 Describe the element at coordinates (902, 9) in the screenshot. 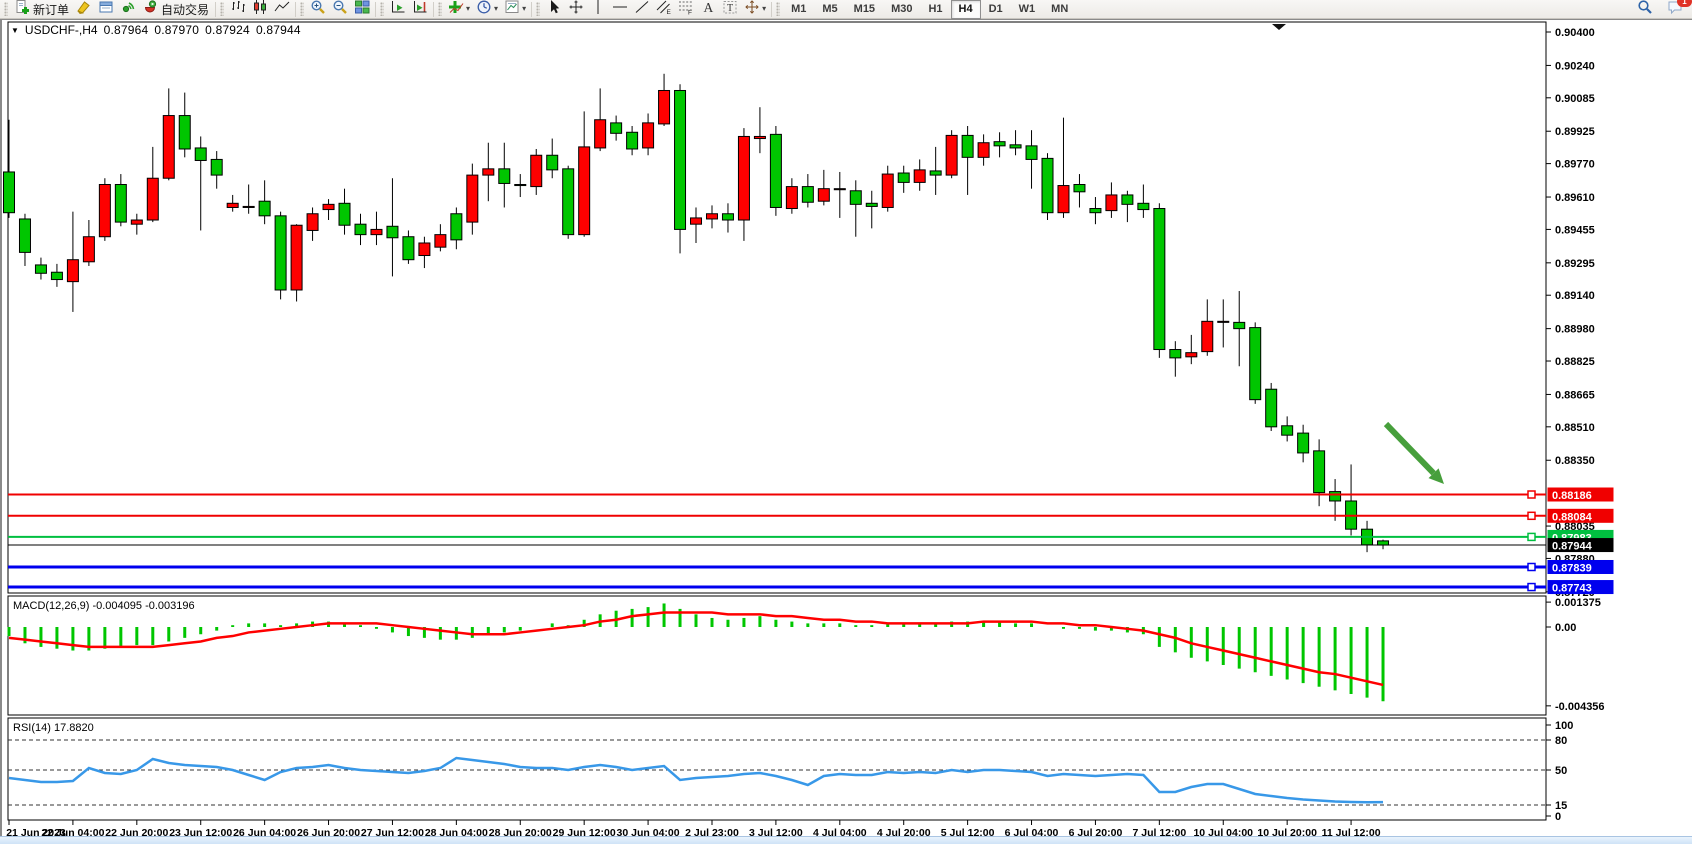

I see `timeframe-m30: M30` at that location.